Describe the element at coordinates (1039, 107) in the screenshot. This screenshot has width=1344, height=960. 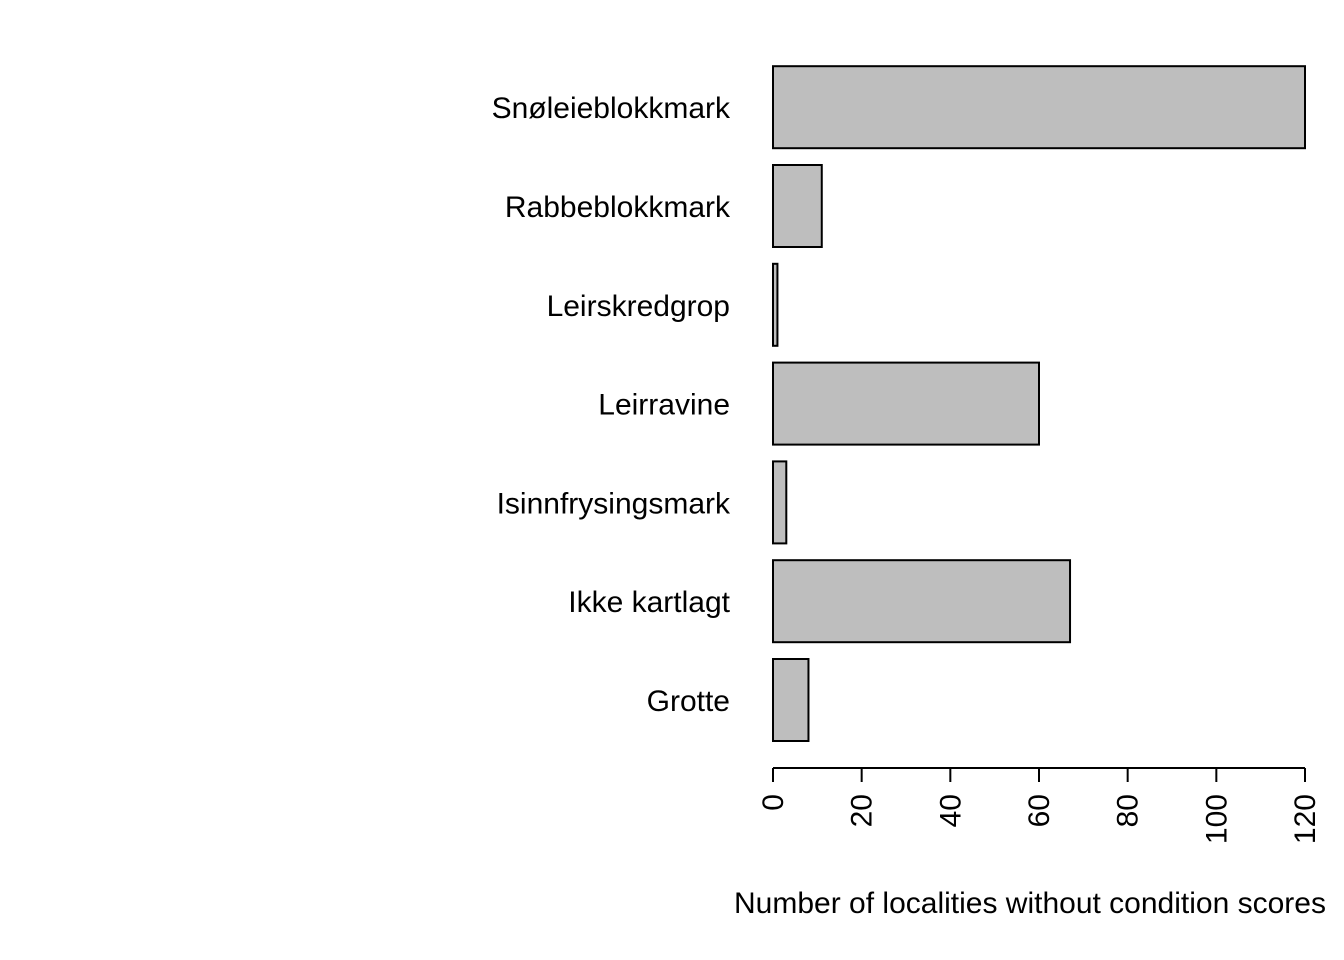
I see `bar-snøleieblokkmark` at that location.